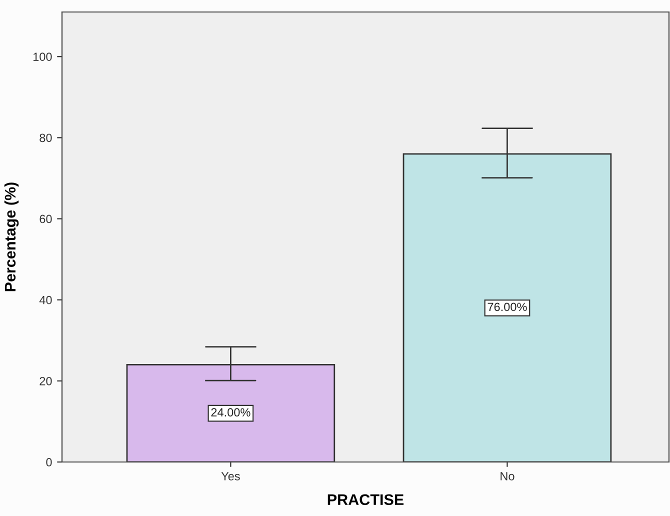  I want to click on y-tick-label: 100, so click(42, 56).